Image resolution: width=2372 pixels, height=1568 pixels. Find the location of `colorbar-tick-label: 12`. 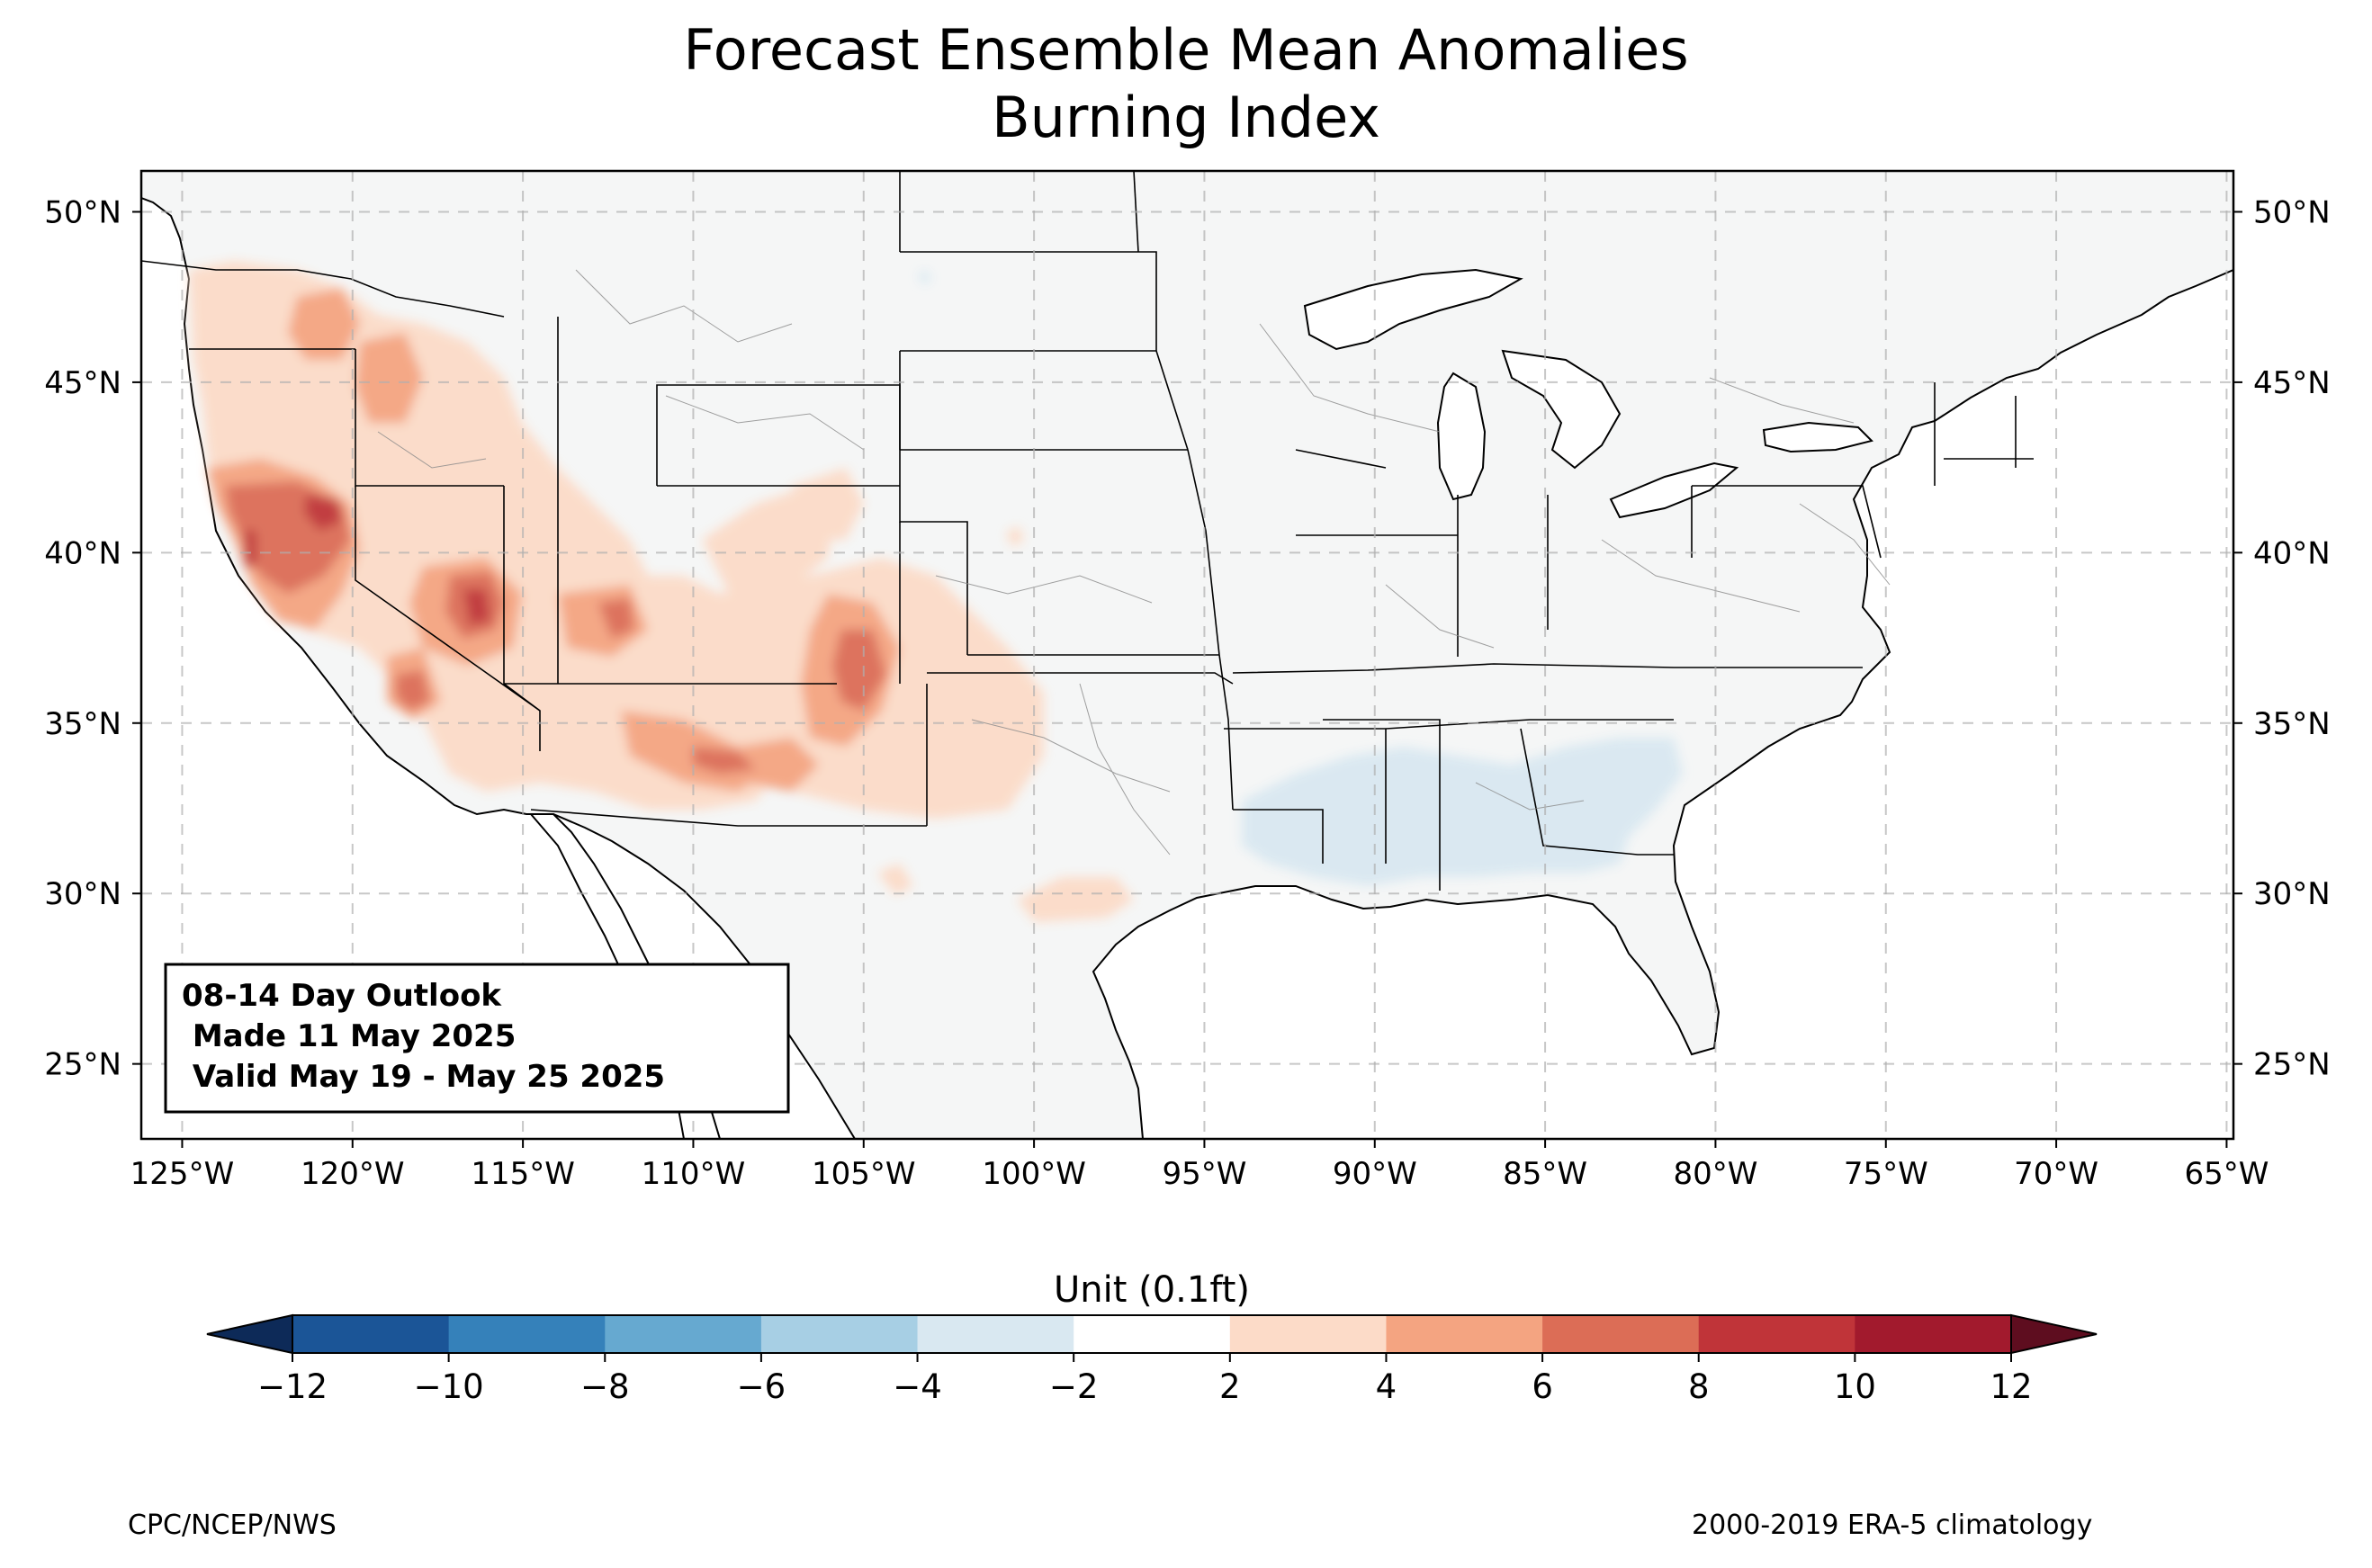

colorbar-tick-label: 12 is located at coordinates (2011, 1386).